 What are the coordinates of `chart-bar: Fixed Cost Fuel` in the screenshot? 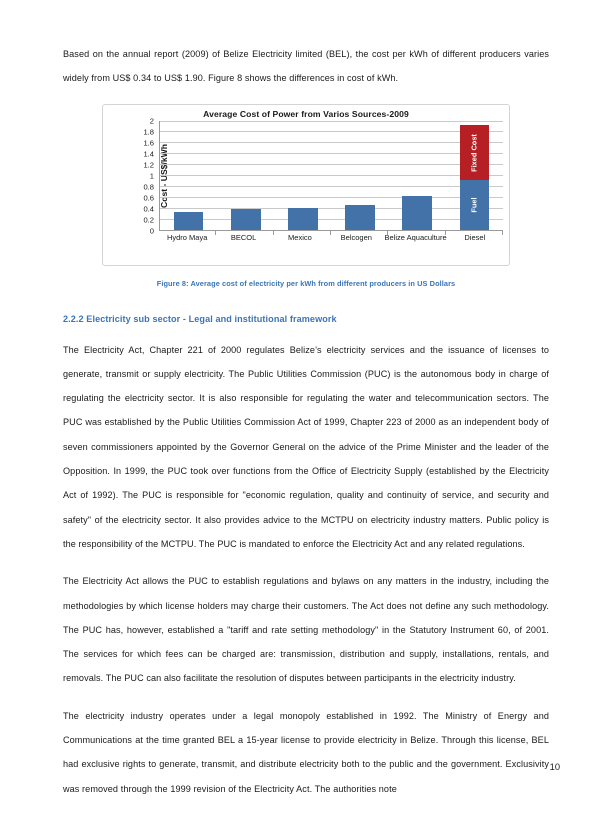 It's located at (474, 177).